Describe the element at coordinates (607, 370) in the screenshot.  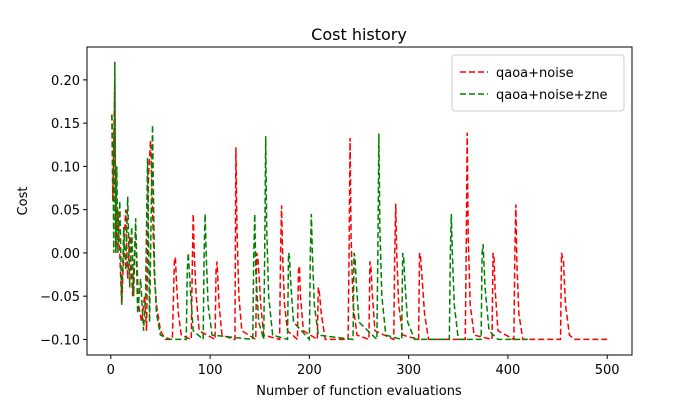
I see `x-tick-label: 500` at that location.